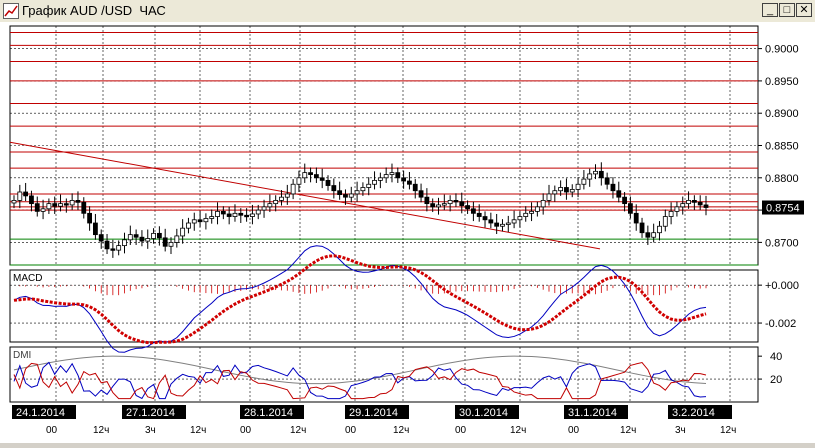  Describe the element at coordinates (776, 380) in the screenshot. I see `dmi-tick-label: 20` at that location.